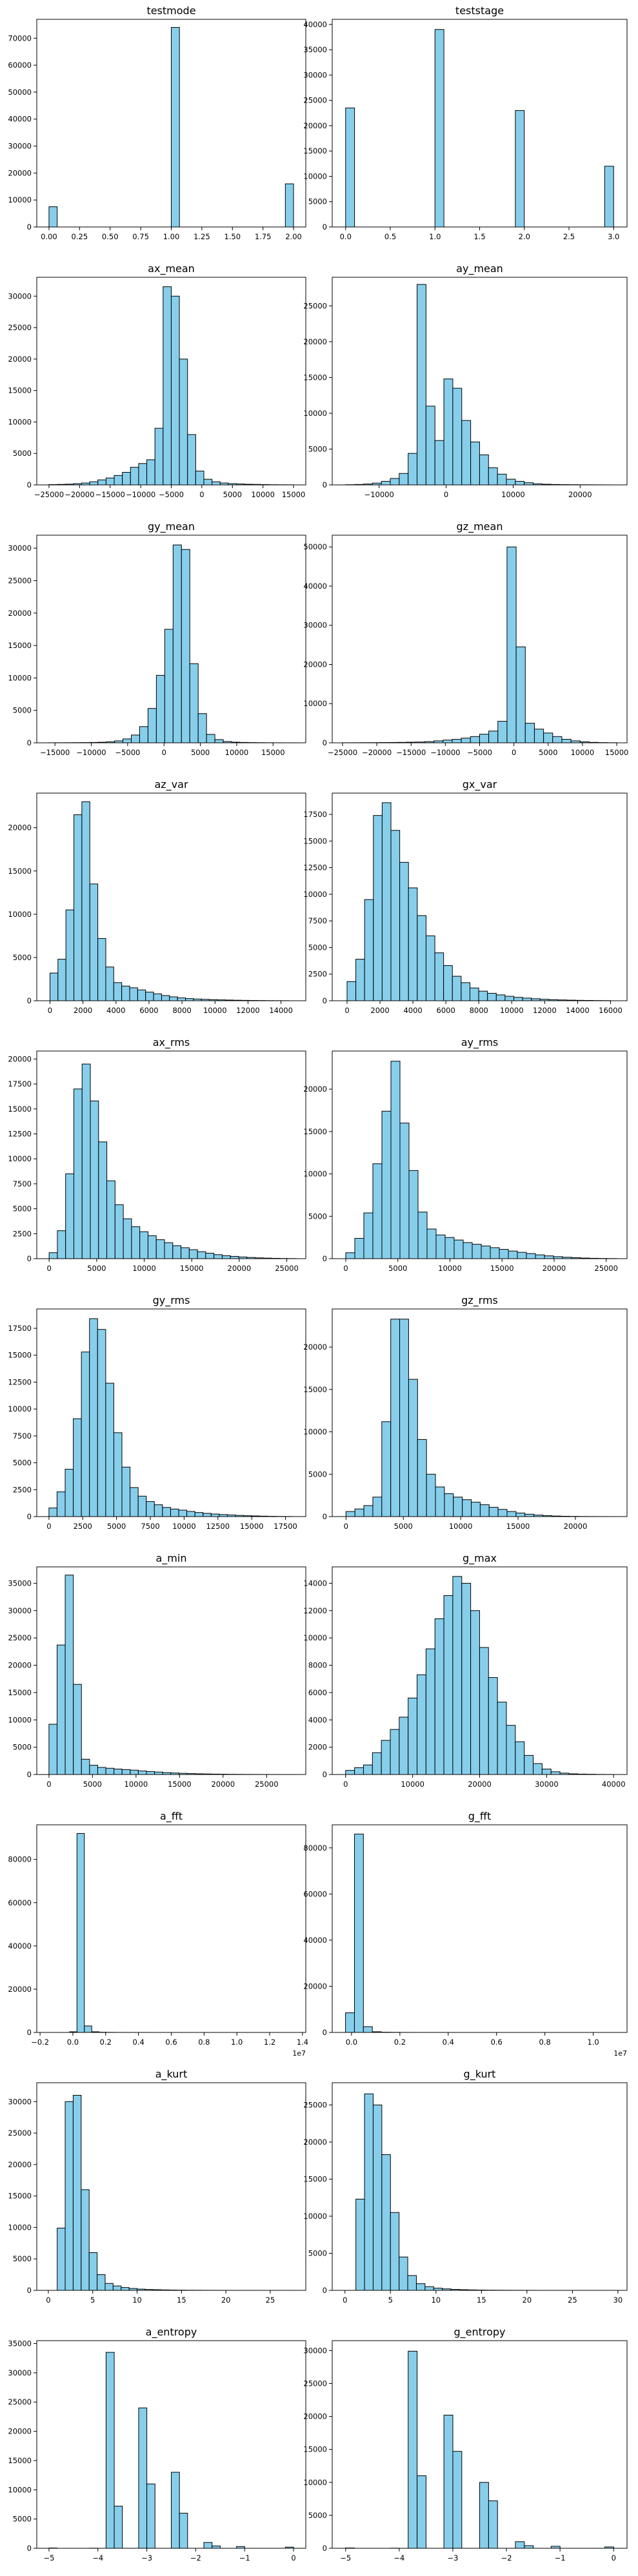 The width and height of the screenshot is (638, 2576). Describe the element at coordinates (345, 2557) in the screenshot. I see `x-tick-label: −5` at that location.